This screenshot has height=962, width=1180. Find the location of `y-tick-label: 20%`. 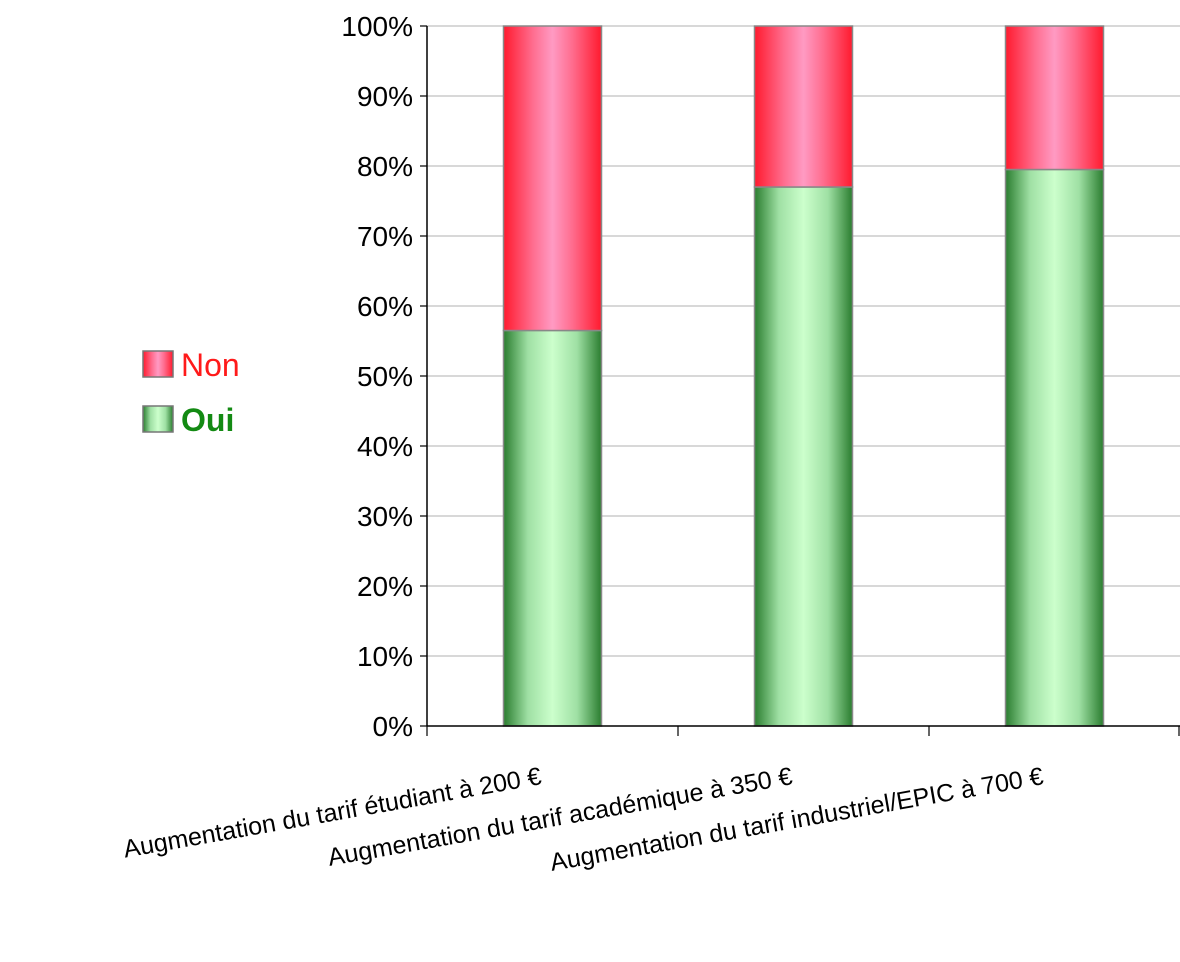

y-tick-label: 20% is located at coordinates (385, 586).